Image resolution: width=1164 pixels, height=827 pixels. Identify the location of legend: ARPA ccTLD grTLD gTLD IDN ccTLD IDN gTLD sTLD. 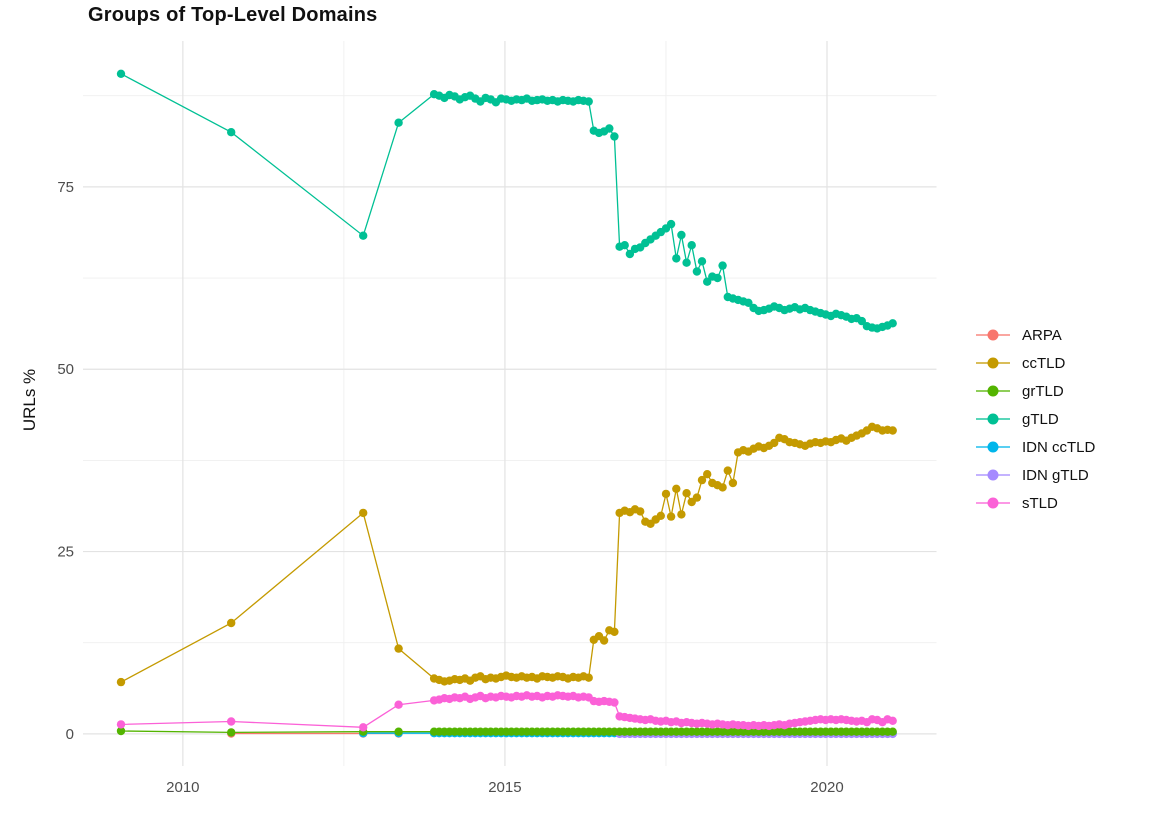
(1035, 419).